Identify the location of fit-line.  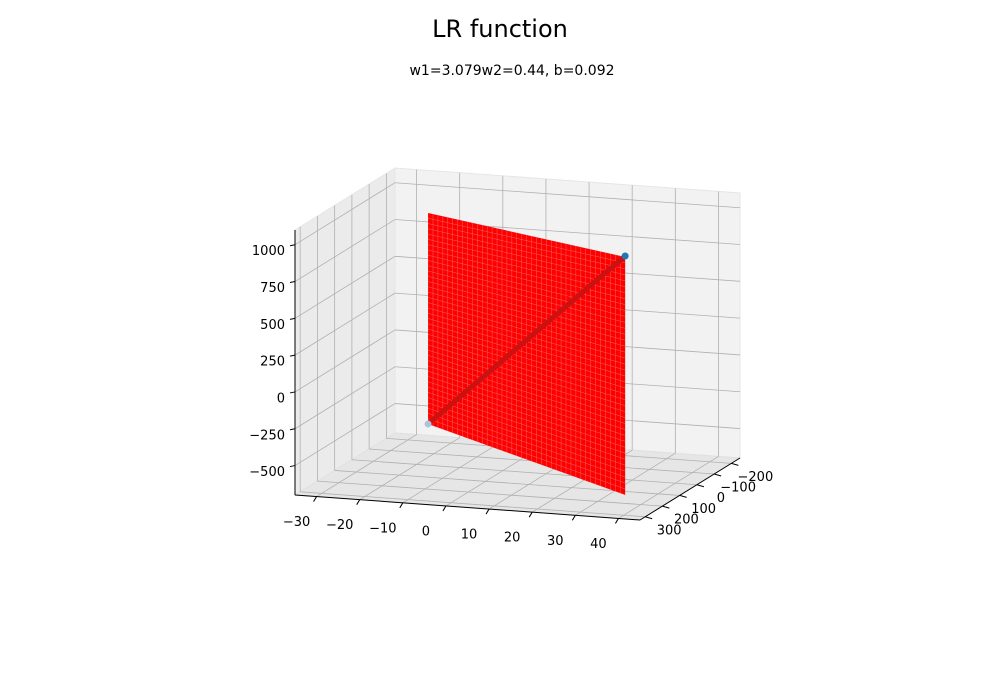
(526, 340).